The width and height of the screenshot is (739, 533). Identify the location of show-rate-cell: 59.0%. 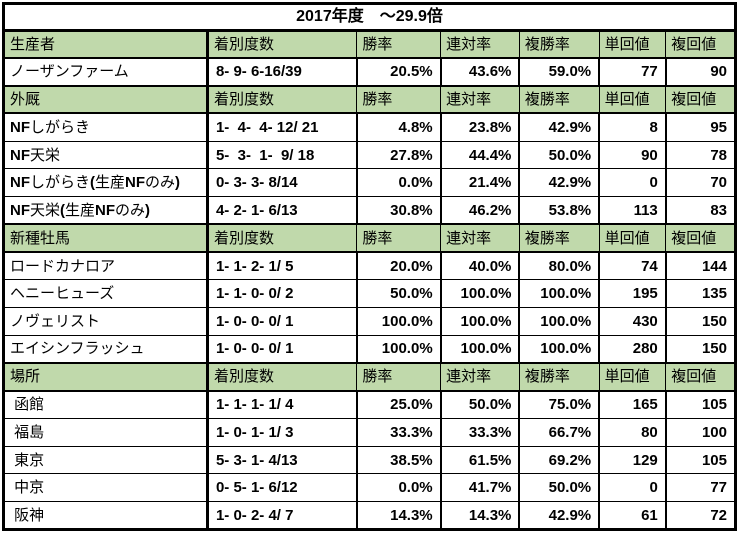
(559, 72).